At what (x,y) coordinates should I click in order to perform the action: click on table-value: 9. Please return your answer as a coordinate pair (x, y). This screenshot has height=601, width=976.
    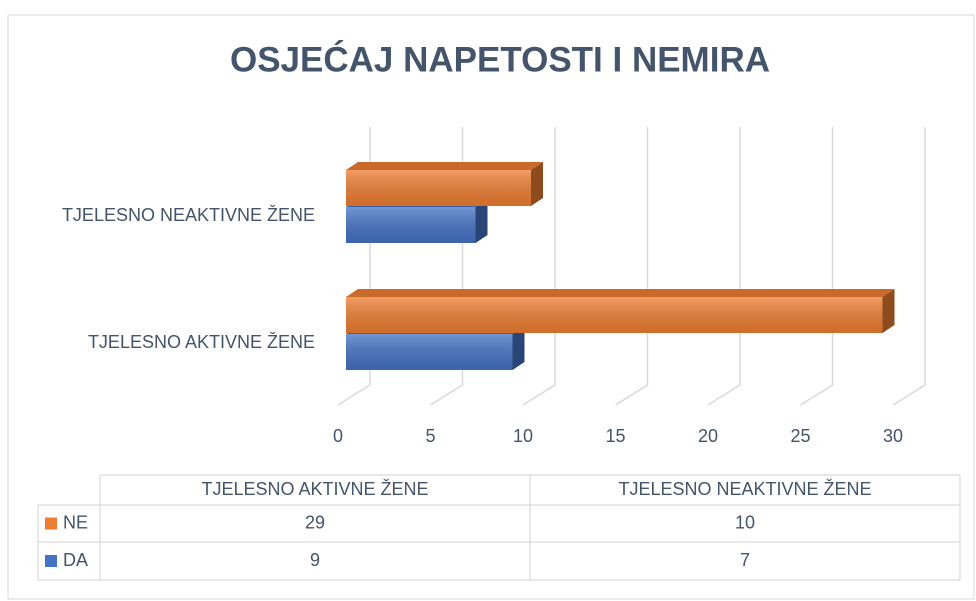
    Looking at the image, I should click on (315, 560).